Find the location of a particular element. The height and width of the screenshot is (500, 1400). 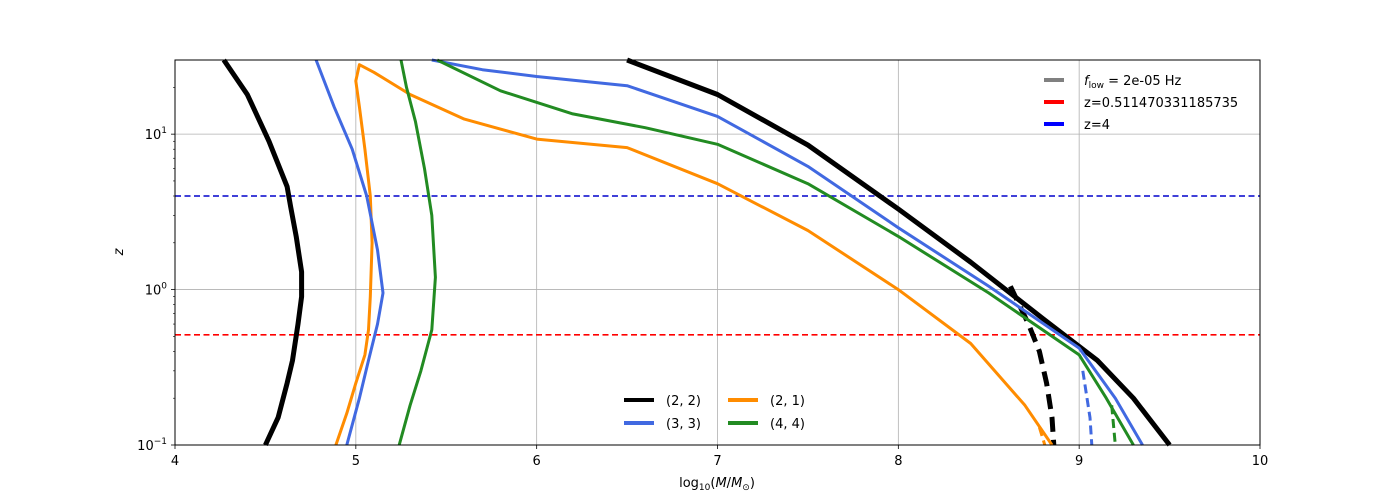

x-tick-label: 9 is located at coordinates (1079, 461).